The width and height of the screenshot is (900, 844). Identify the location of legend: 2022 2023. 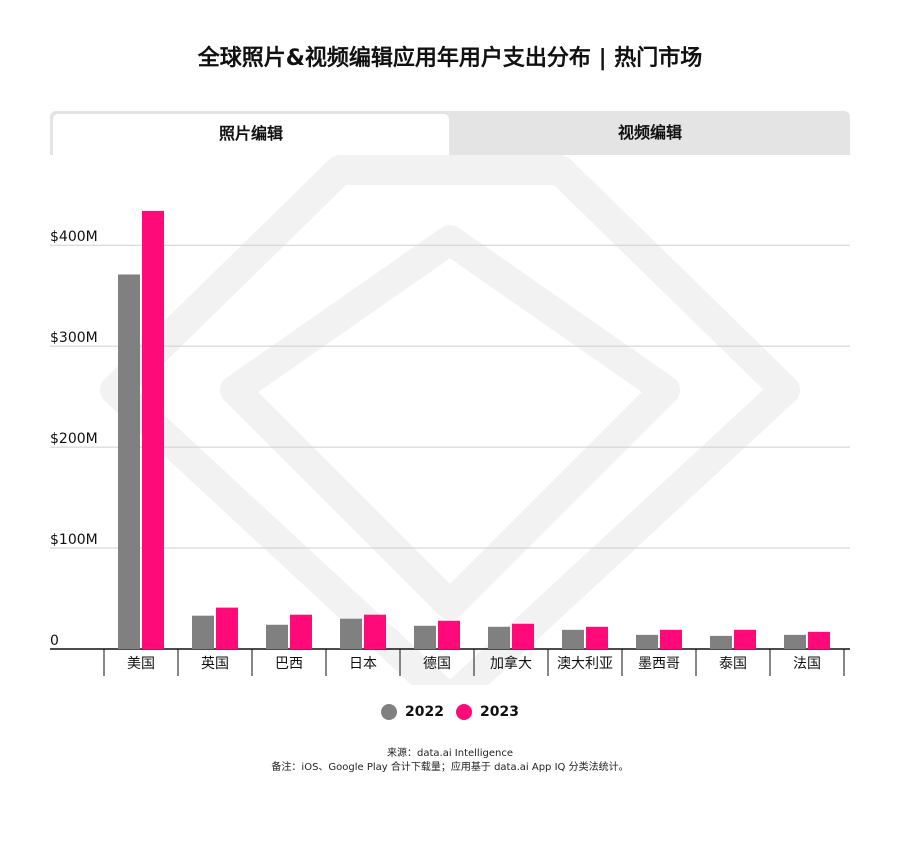
(450, 712).